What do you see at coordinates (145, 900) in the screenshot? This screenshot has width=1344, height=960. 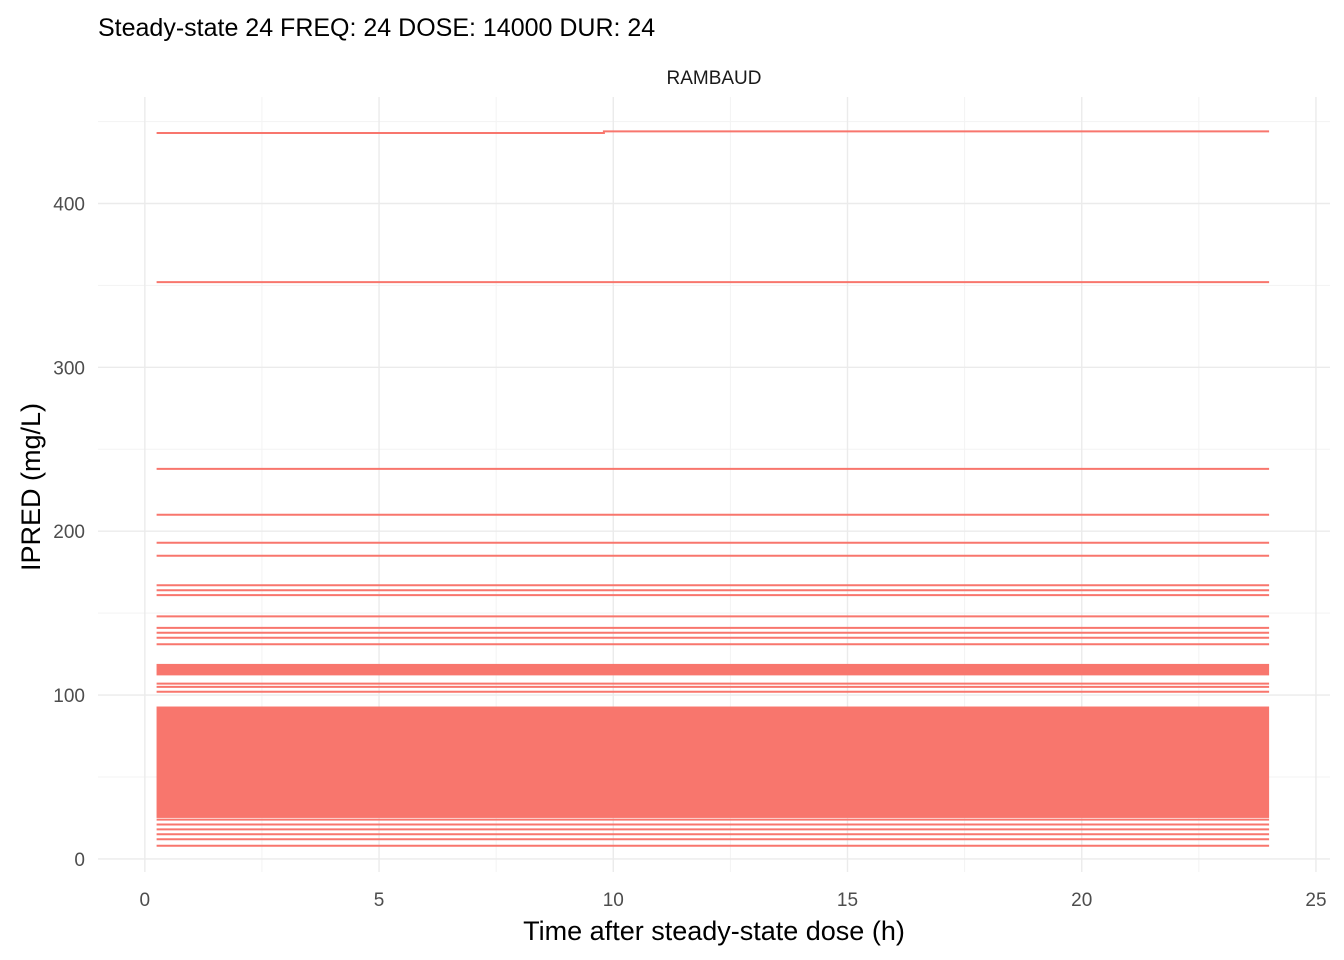 I see `x-tick-label-0: 0` at bounding box center [145, 900].